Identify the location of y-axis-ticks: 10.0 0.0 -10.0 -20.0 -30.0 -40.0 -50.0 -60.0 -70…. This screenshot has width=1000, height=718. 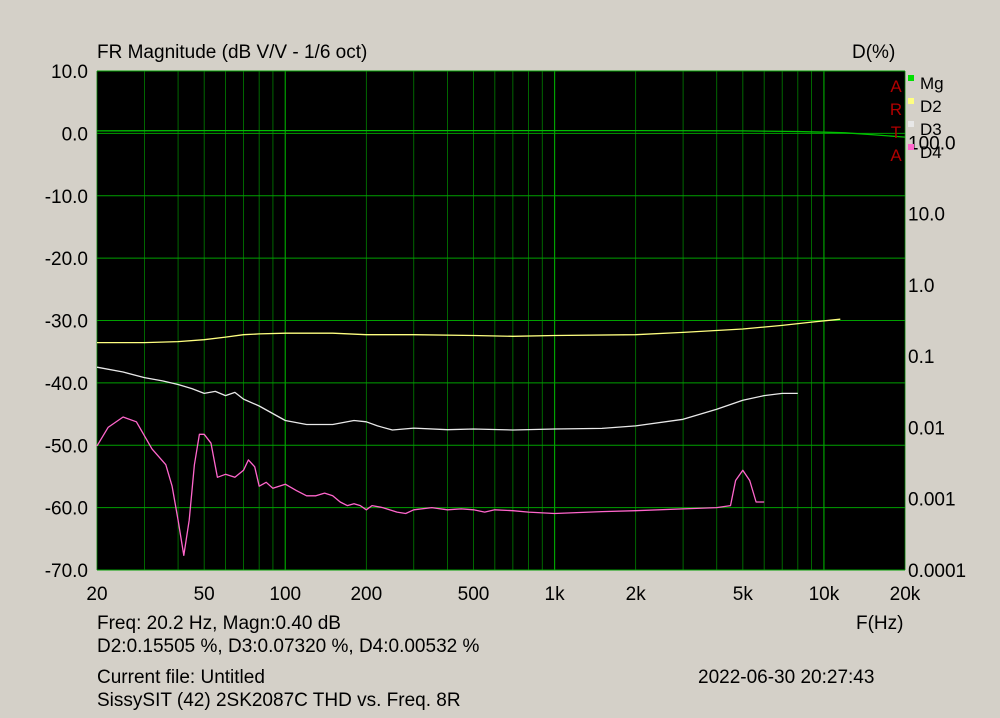
(66, 322).